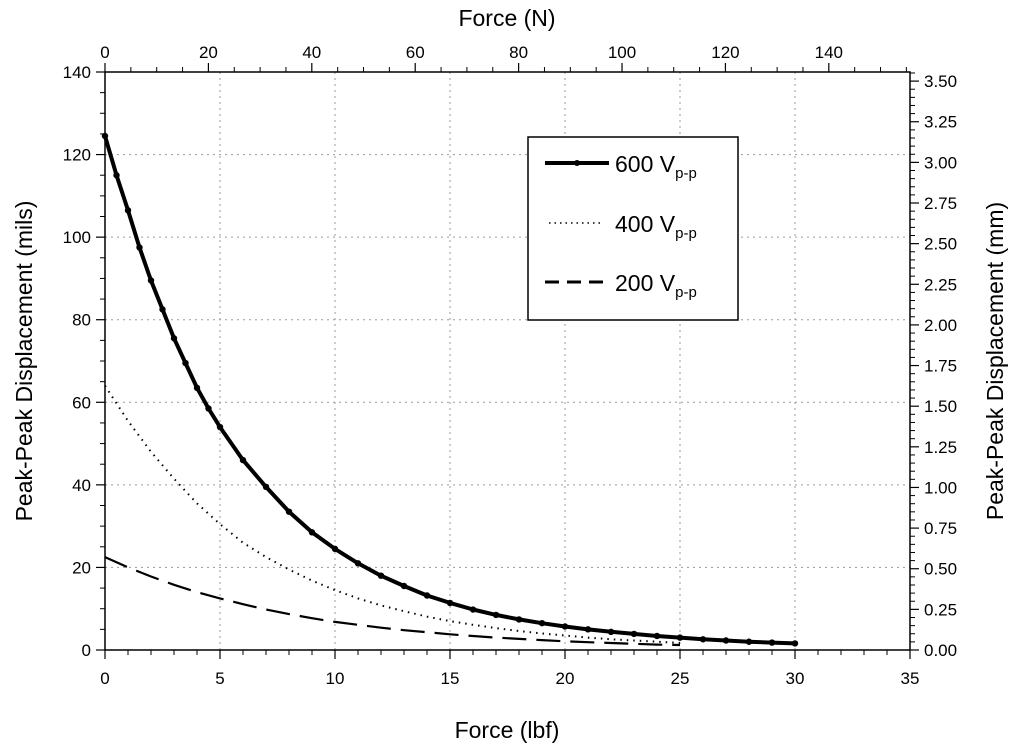  Describe the element at coordinates (208, 52) in the screenshot. I see `x2-tick-label: 20` at that location.